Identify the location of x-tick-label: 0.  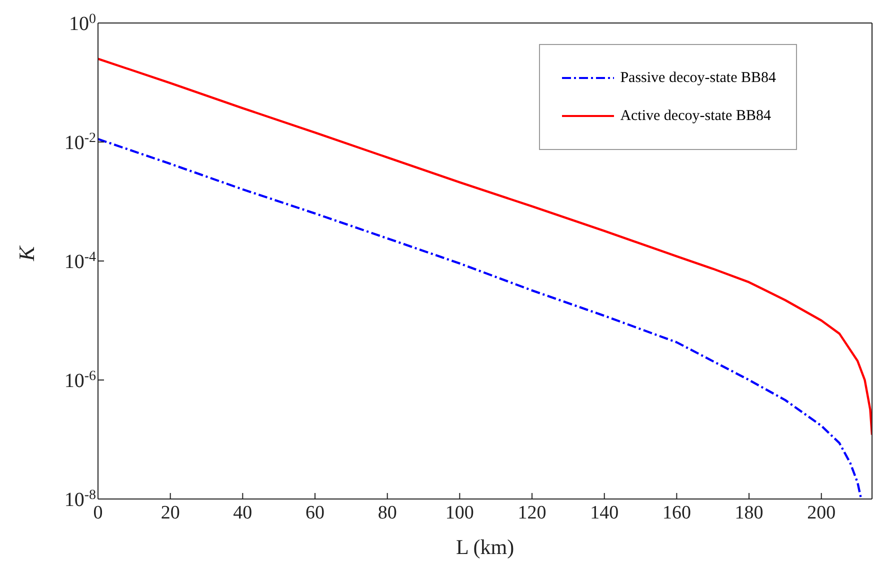
(98, 513).